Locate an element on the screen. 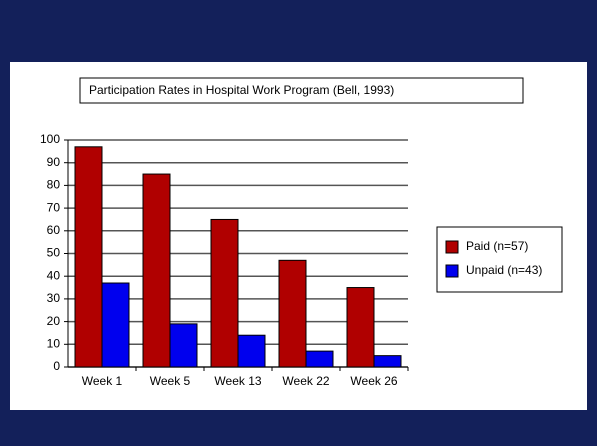 This screenshot has height=446, width=597. y-tick-label: 10 is located at coordinates (54, 343).